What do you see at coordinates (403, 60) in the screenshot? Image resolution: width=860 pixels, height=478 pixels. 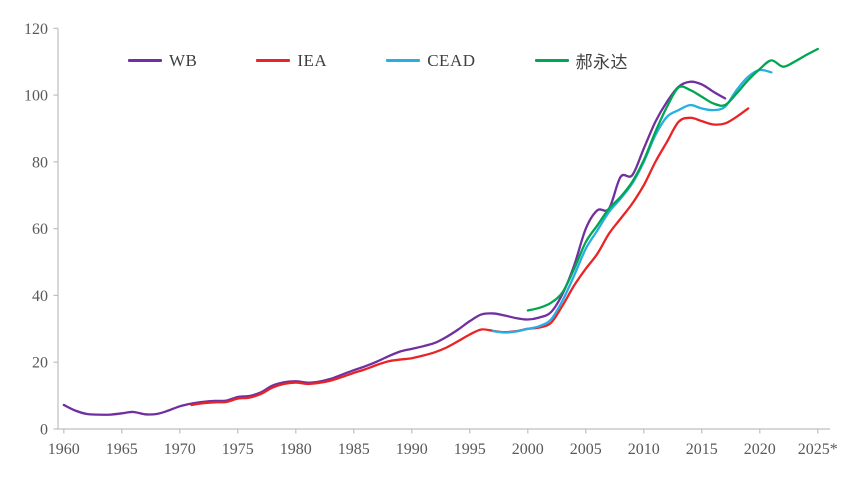 I see `legend-swatch-cead` at bounding box center [403, 60].